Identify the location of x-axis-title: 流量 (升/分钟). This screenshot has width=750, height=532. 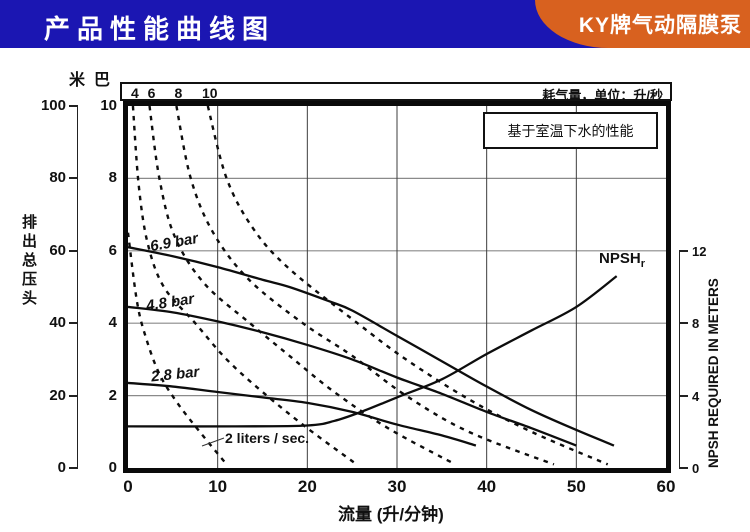
(391, 514).